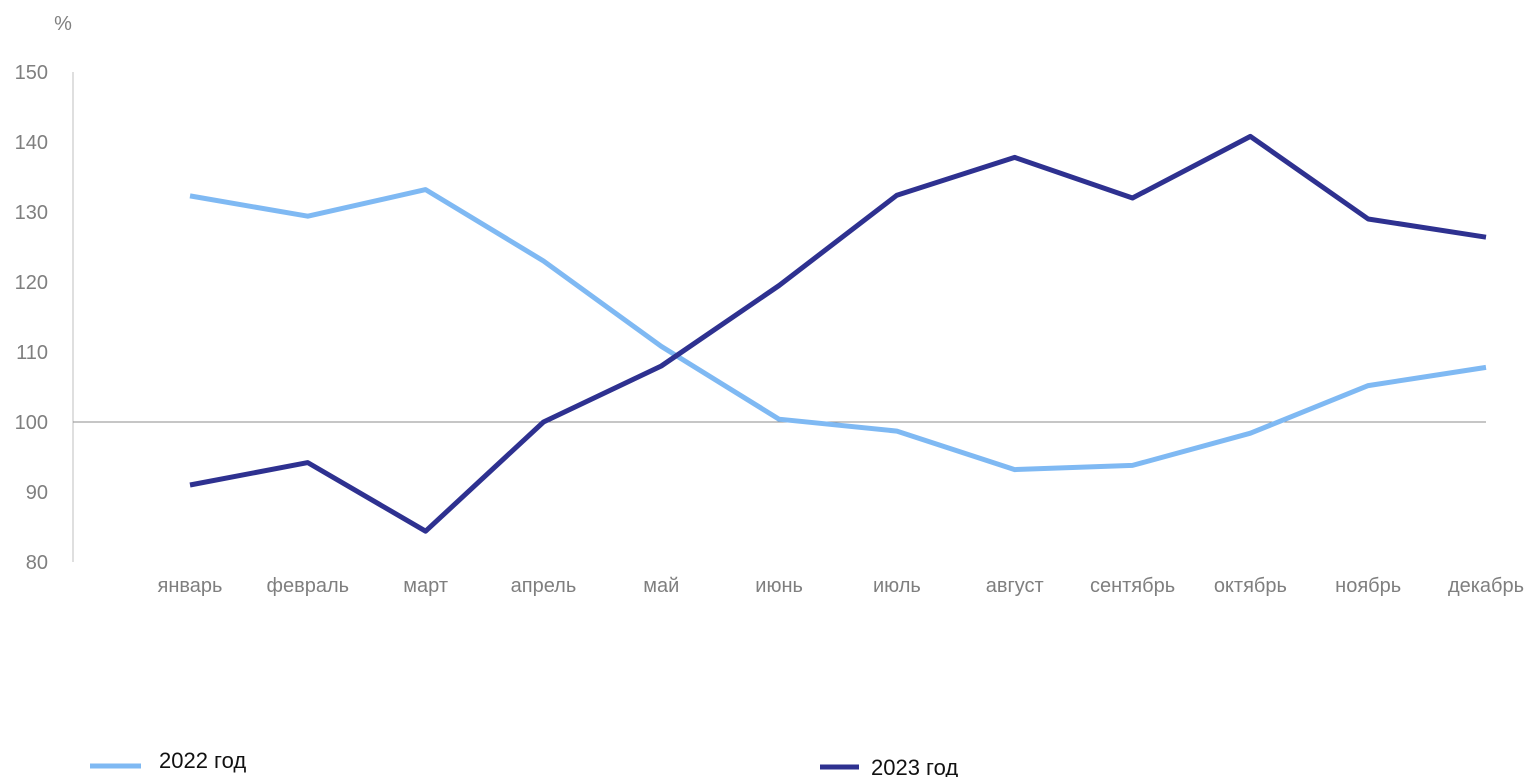  What do you see at coordinates (37, 493) in the screenshot?
I see `y-tick-label: 90` at bounding box center [37, 493].